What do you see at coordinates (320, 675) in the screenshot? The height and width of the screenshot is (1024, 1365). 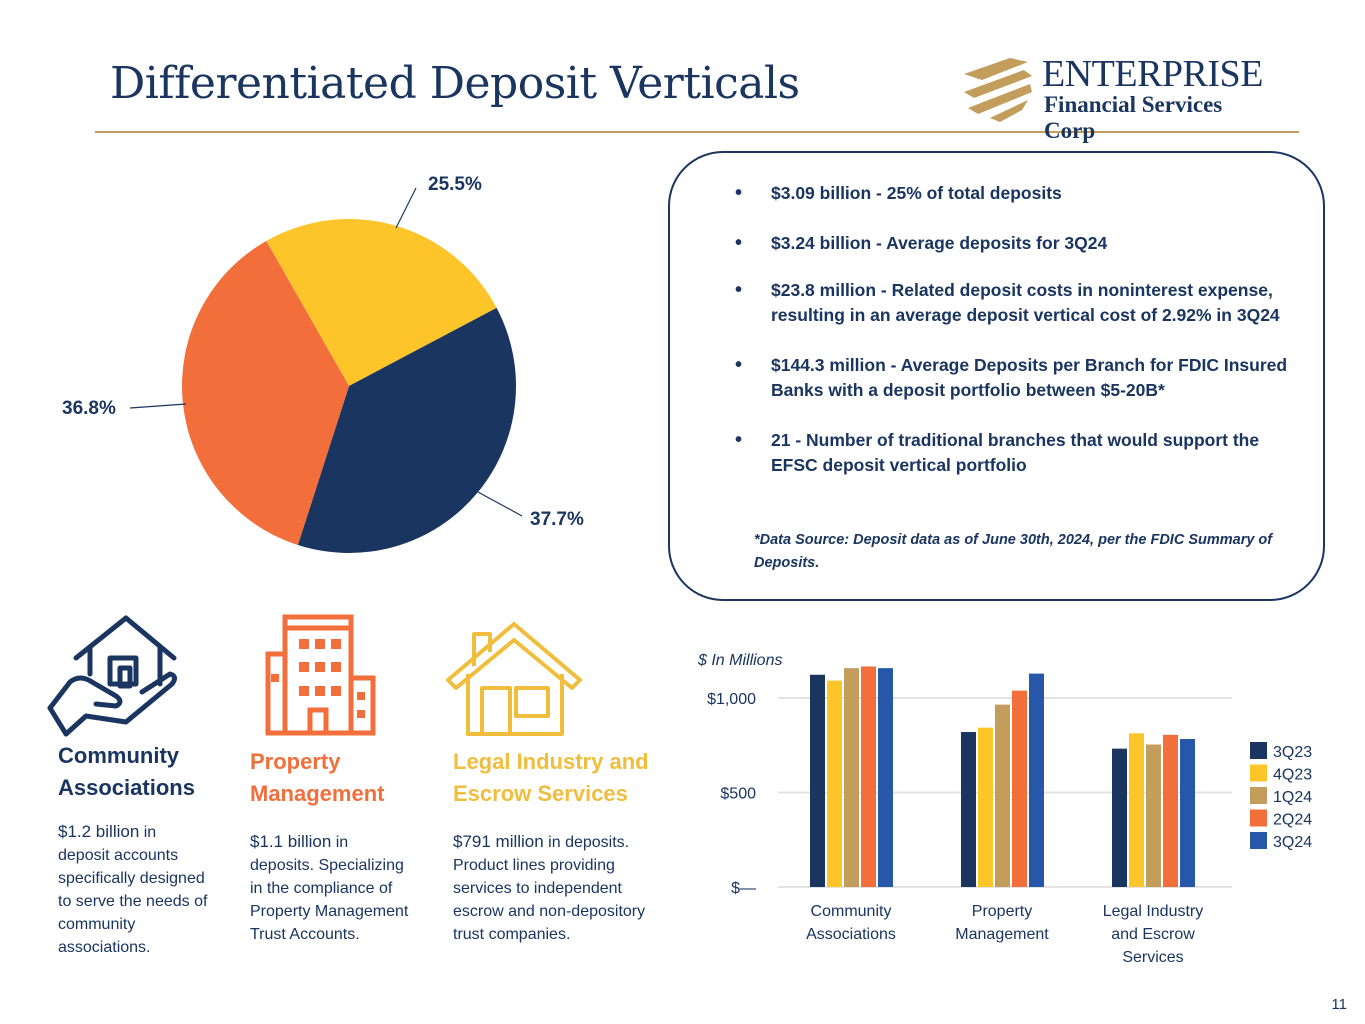 I see `office-building-icon` at bounding box center [320, 675].